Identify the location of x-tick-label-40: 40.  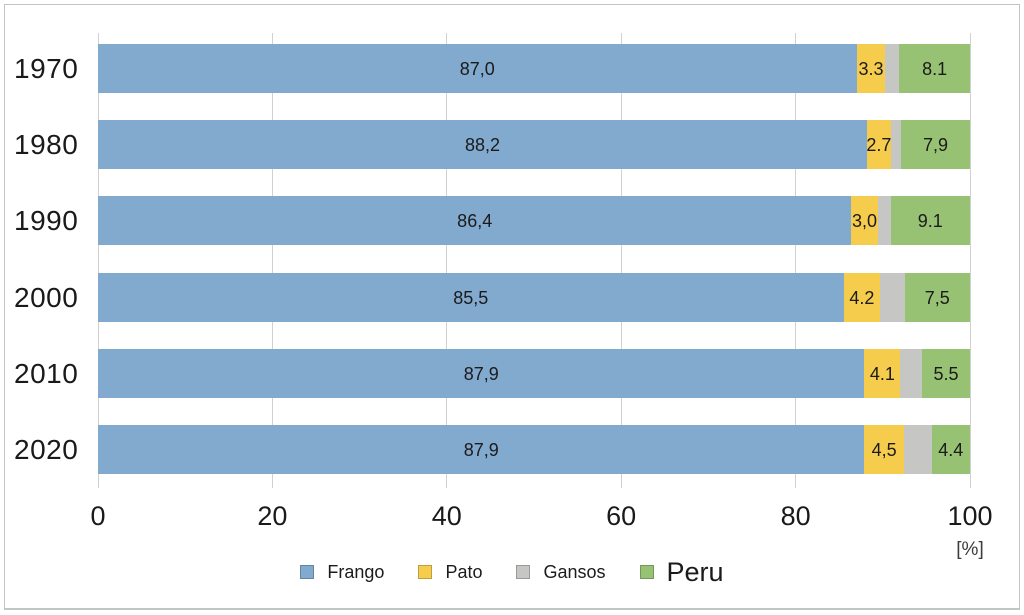
(446, 516).